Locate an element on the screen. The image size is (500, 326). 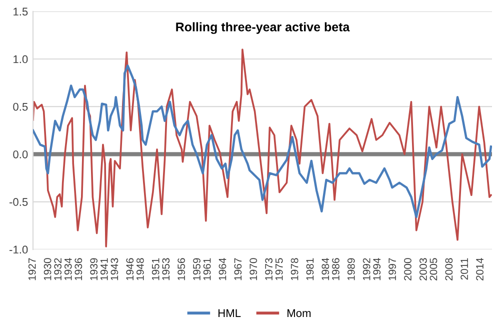
x-tick-label: 1951 is located at coordinates (156, 269).